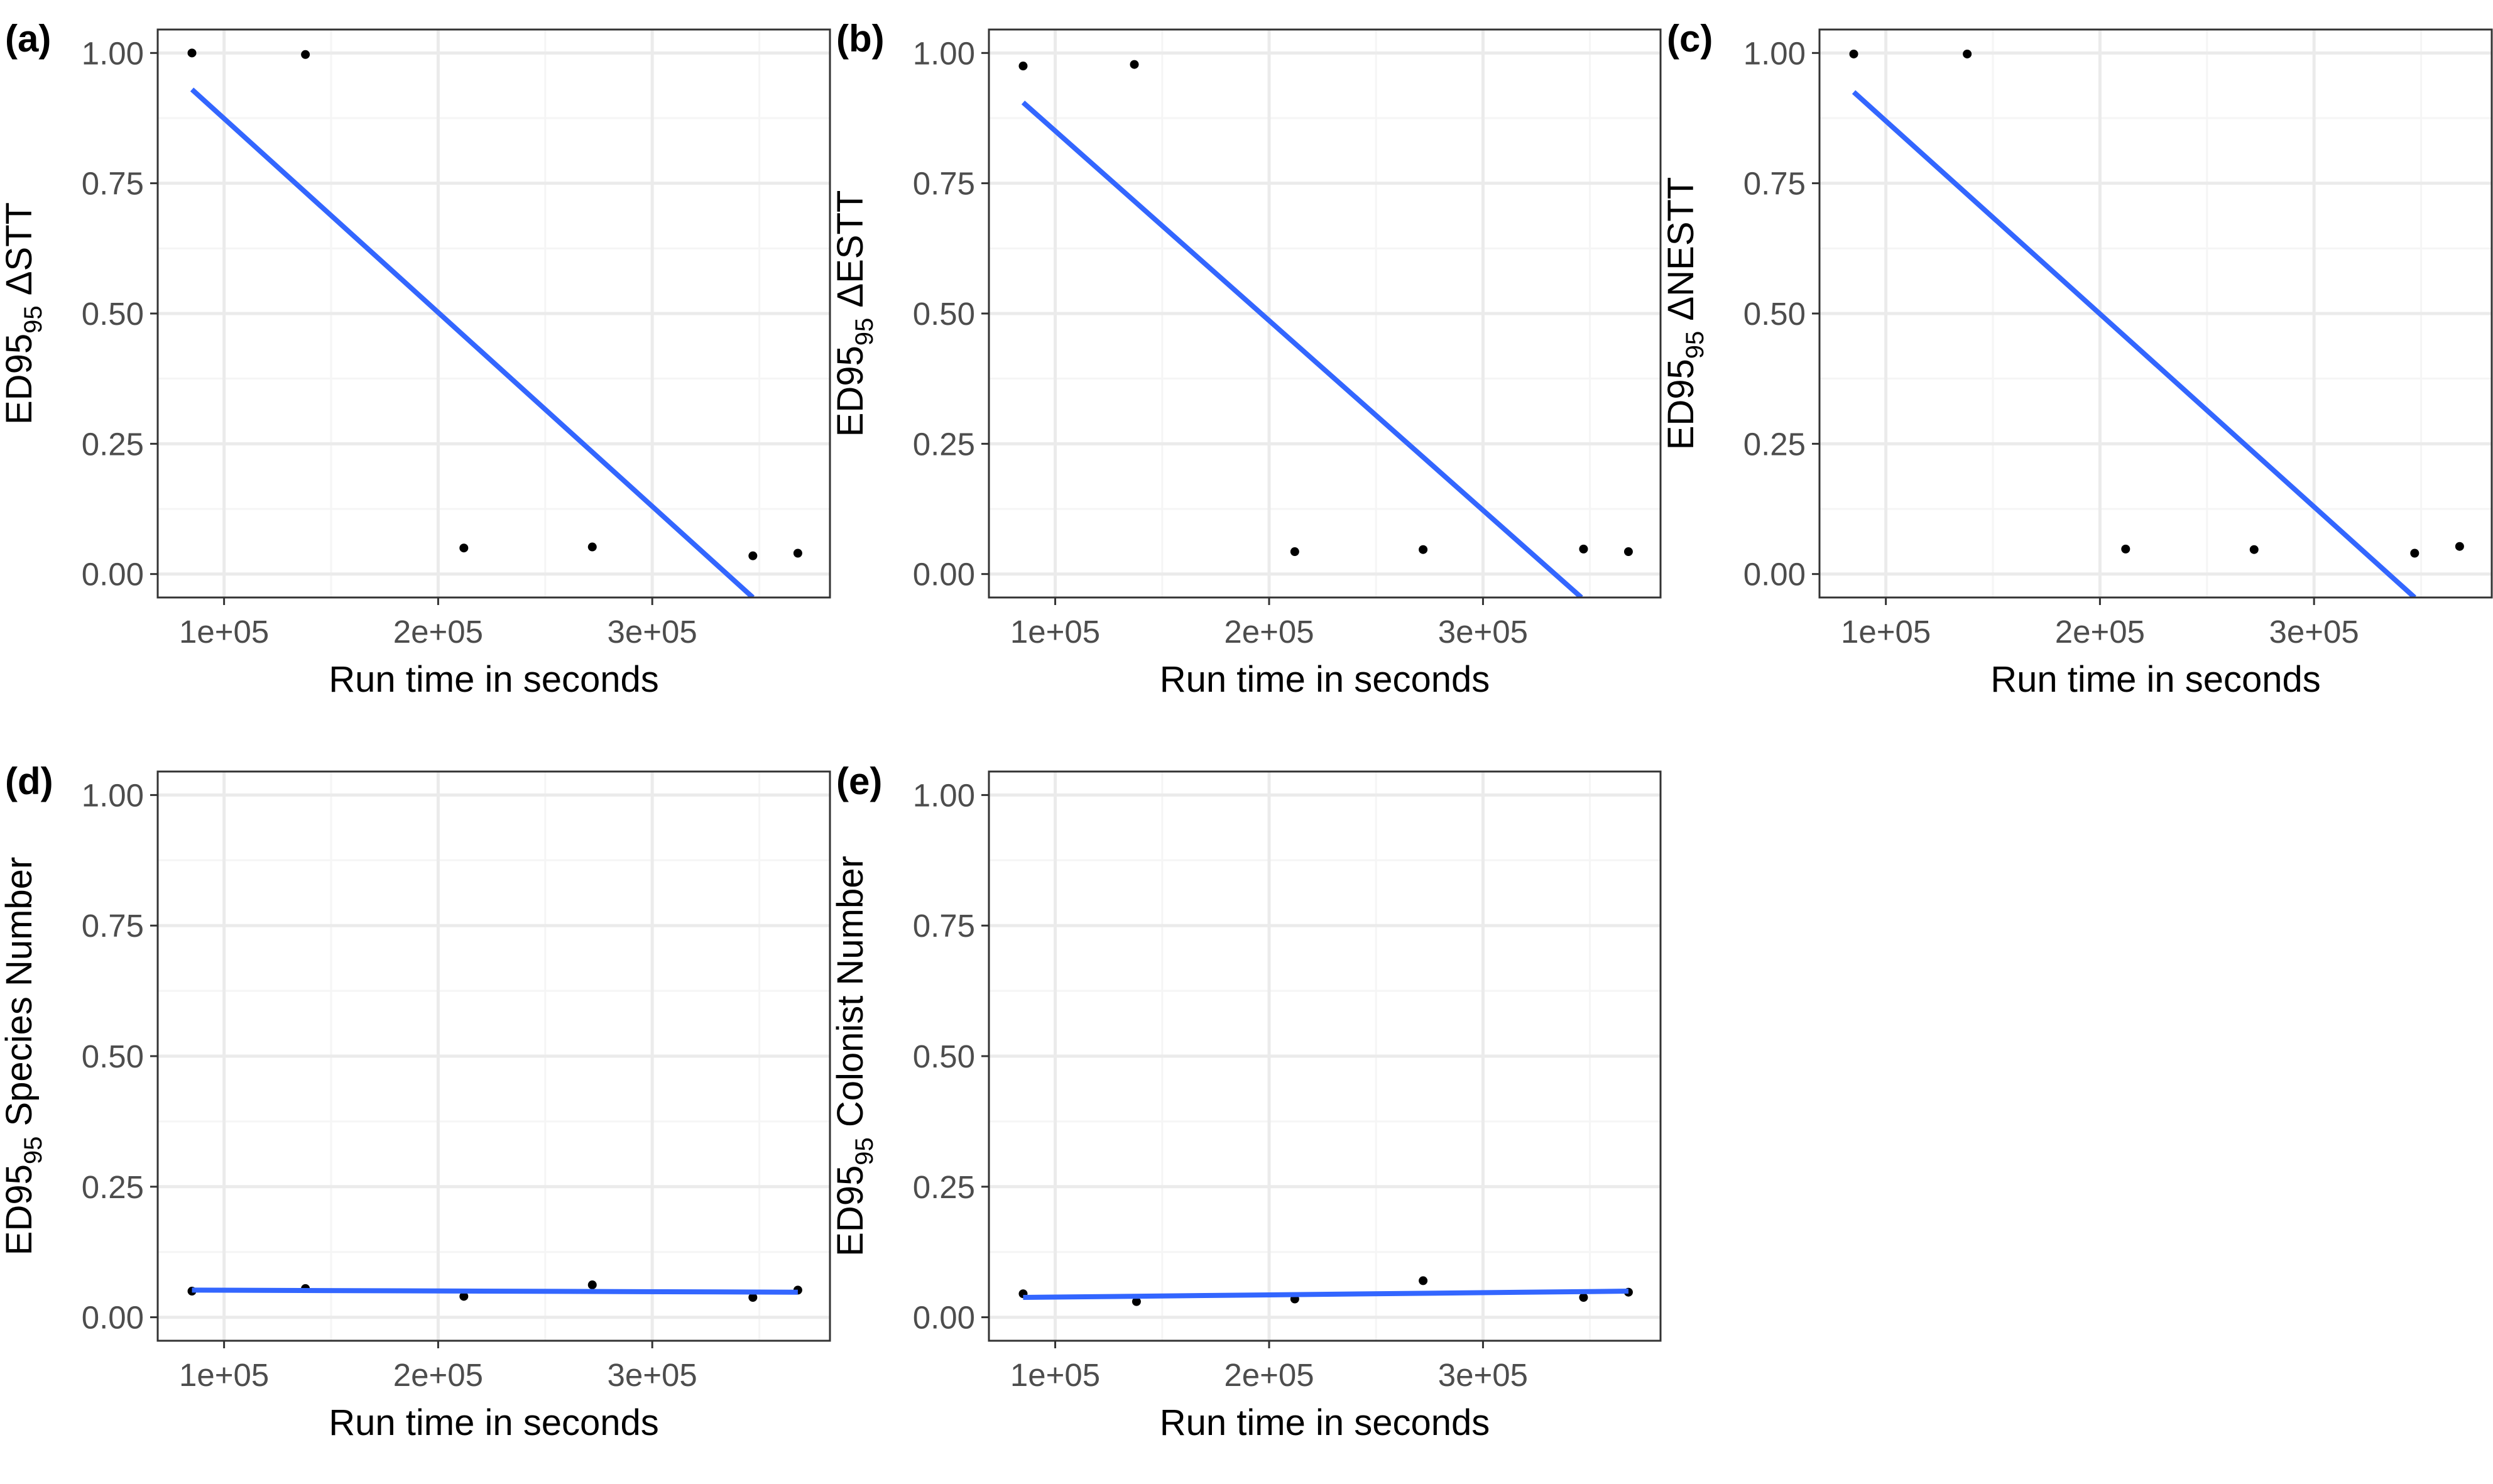 The height and width of the screenshot is (1484, 2493). I want to click on y-axis-title: ED9595 ΔESTT, so click(854, 313).